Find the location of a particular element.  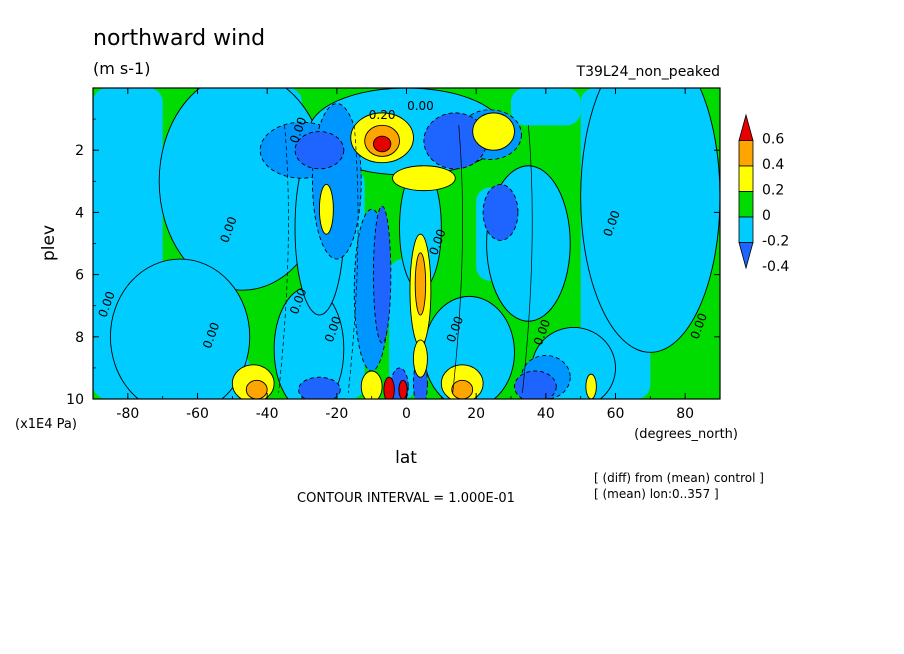

chart-units: (m s-1) is located at coordinates (121, 68).